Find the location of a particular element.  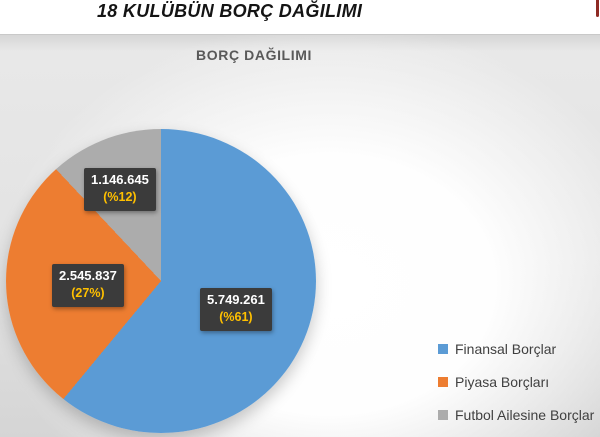

legend-swatch-blue-icon is located at coordinates (443, 348).